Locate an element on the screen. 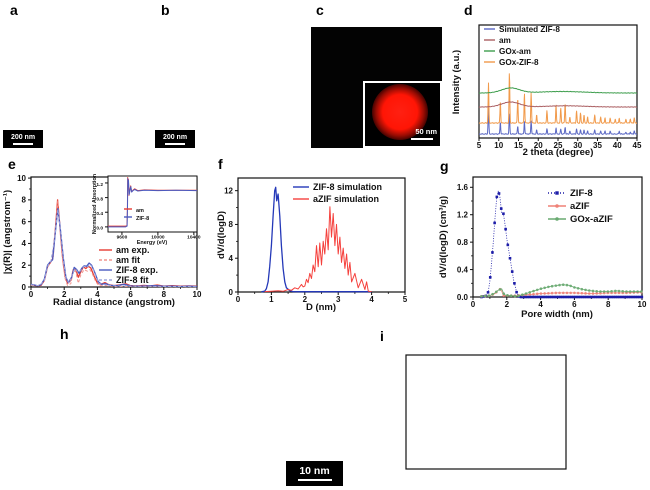 Image resolution: width=650 pixels, height=490 pixels. svg-text: 1 is located at coordinates (271, 299).